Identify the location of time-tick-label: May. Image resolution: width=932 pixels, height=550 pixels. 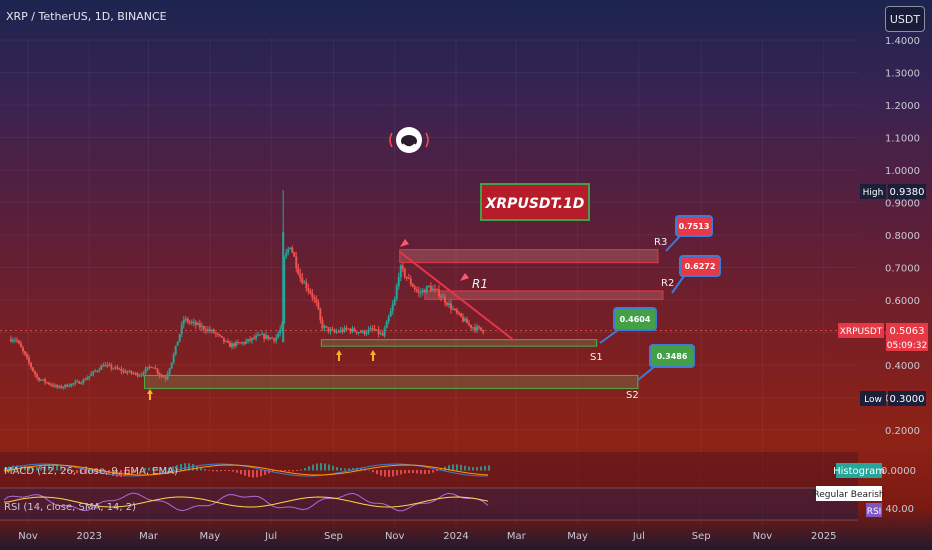
(210, 536).